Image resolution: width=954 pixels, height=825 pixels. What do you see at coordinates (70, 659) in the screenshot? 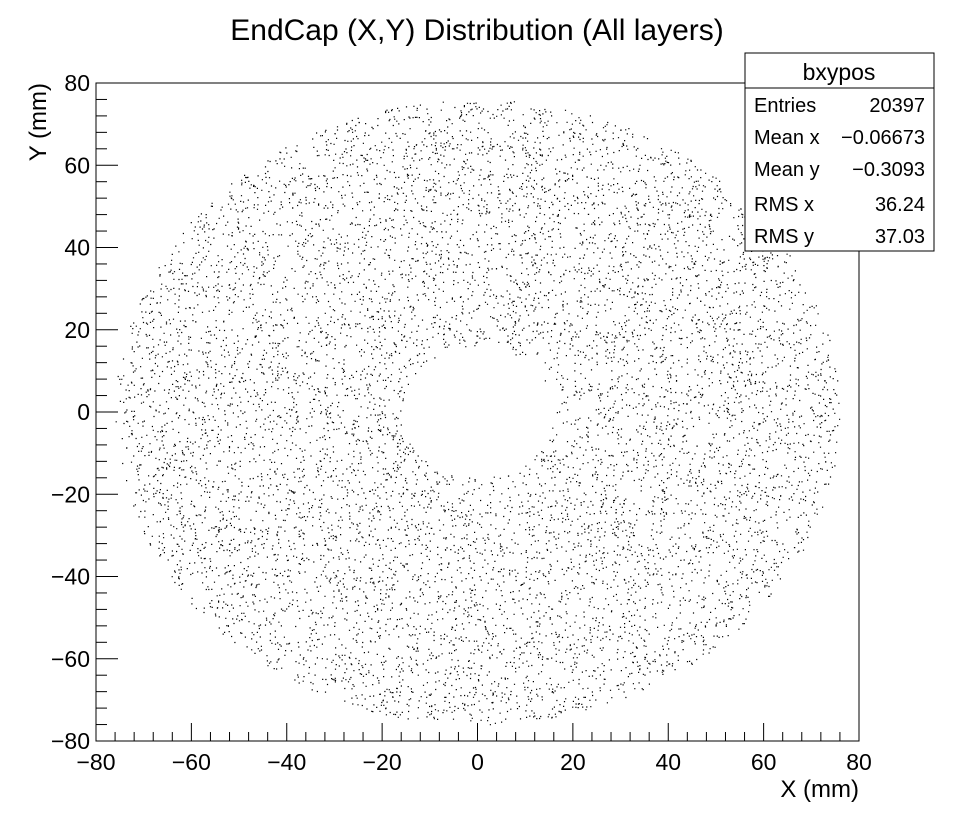
I see `y-tick-label: −60` at bounding box center [70, 659].